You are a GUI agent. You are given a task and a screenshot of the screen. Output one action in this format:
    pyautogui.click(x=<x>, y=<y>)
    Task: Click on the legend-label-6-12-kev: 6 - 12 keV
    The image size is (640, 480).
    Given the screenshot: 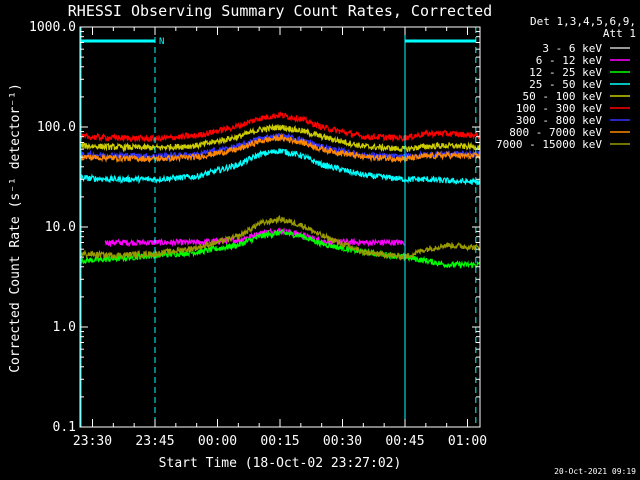 What is the action you would take?
    pyautogui.click(x=569, y=60)
    